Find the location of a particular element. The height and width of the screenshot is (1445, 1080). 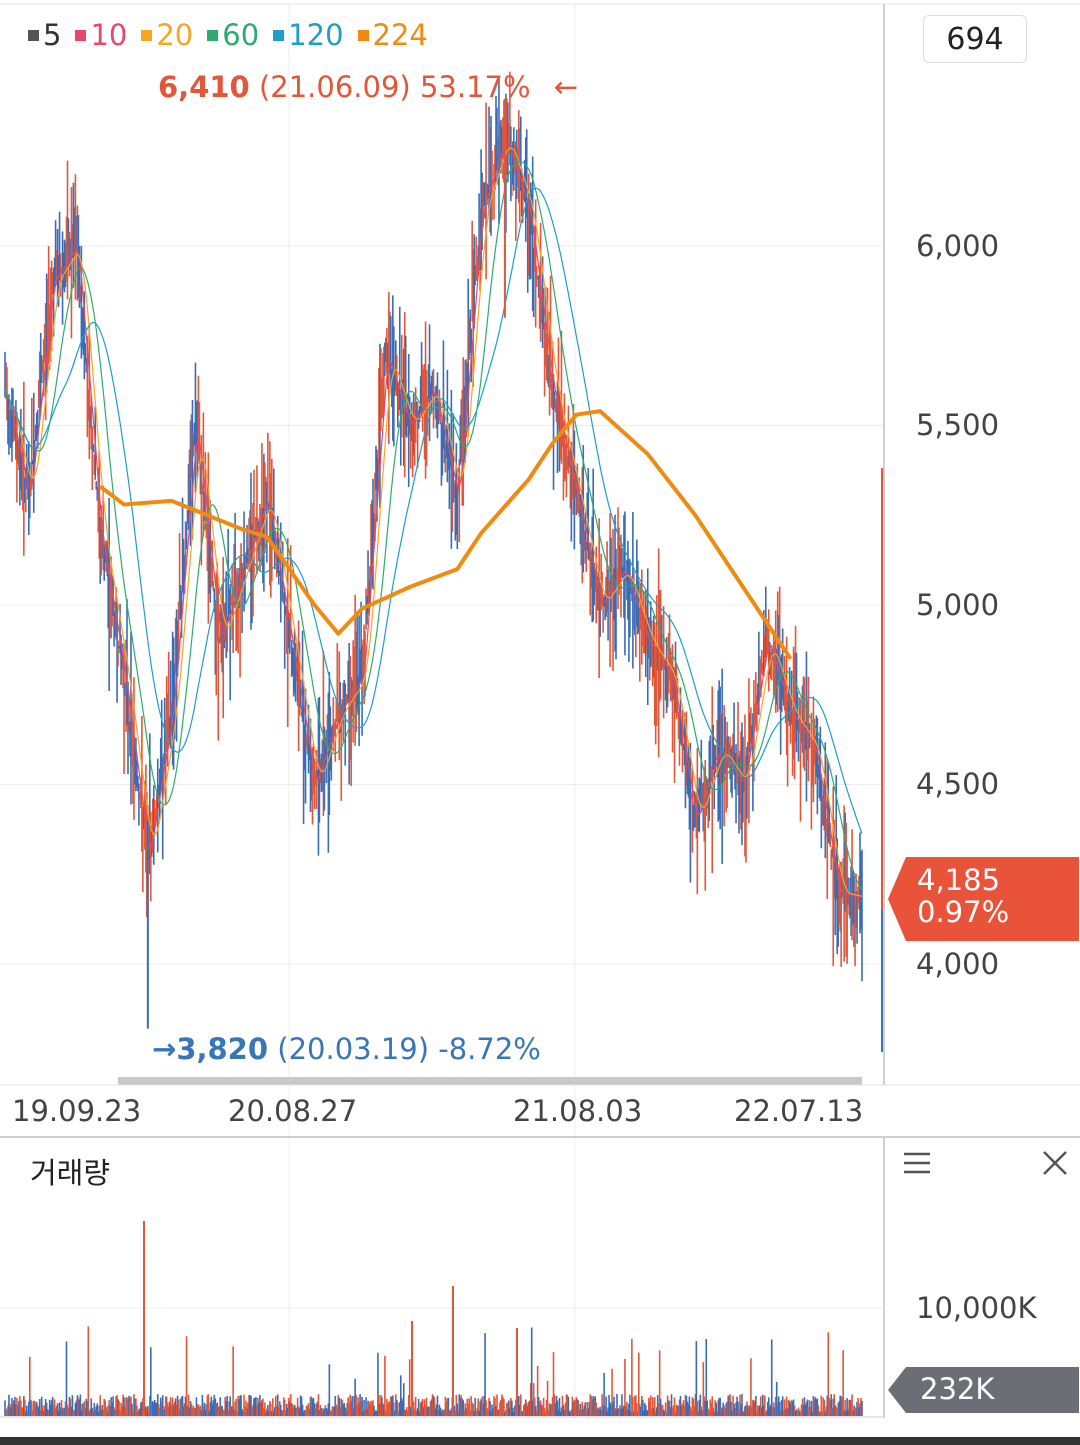

scrollbar is located at coordinates (490, 1081).